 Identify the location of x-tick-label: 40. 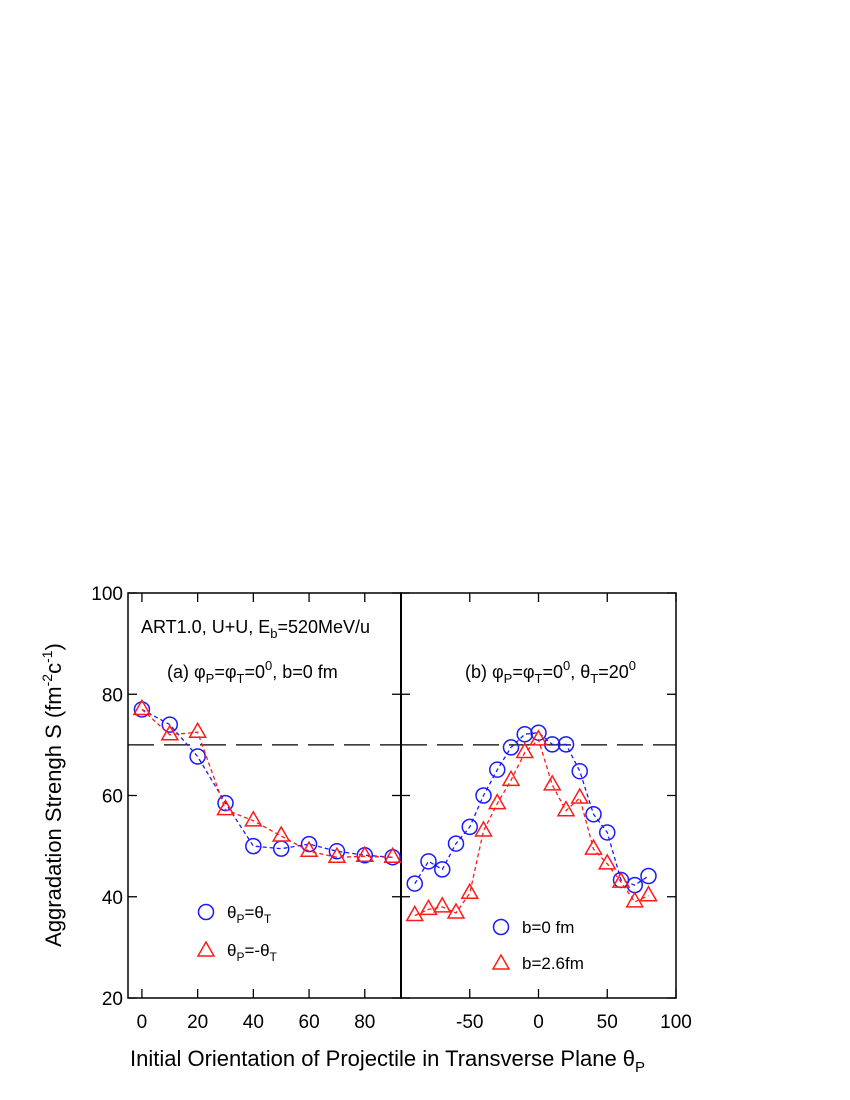
(253, 1022).